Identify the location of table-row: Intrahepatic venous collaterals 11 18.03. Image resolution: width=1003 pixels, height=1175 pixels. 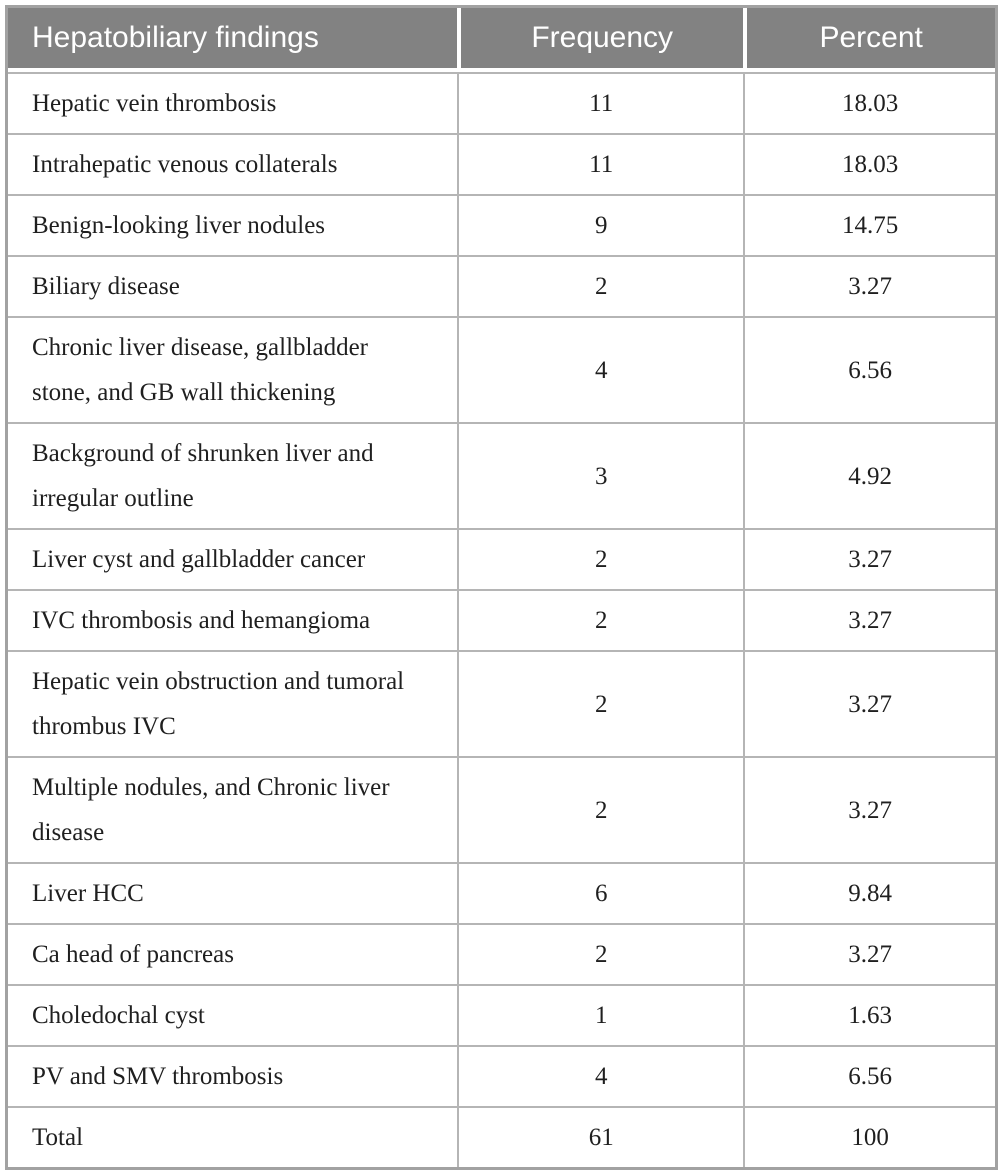
(501, 163).